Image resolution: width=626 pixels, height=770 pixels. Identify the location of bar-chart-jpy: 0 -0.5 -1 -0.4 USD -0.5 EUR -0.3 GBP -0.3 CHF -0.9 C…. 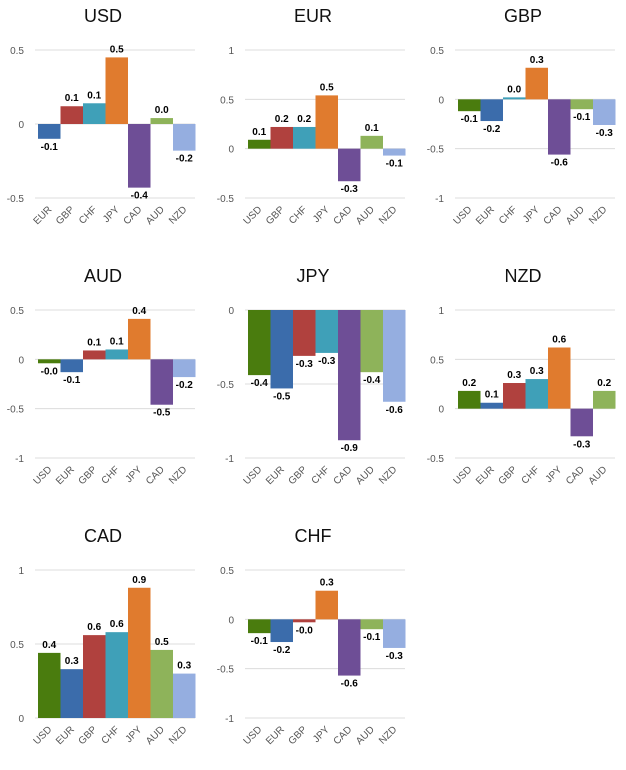
(311, 396).